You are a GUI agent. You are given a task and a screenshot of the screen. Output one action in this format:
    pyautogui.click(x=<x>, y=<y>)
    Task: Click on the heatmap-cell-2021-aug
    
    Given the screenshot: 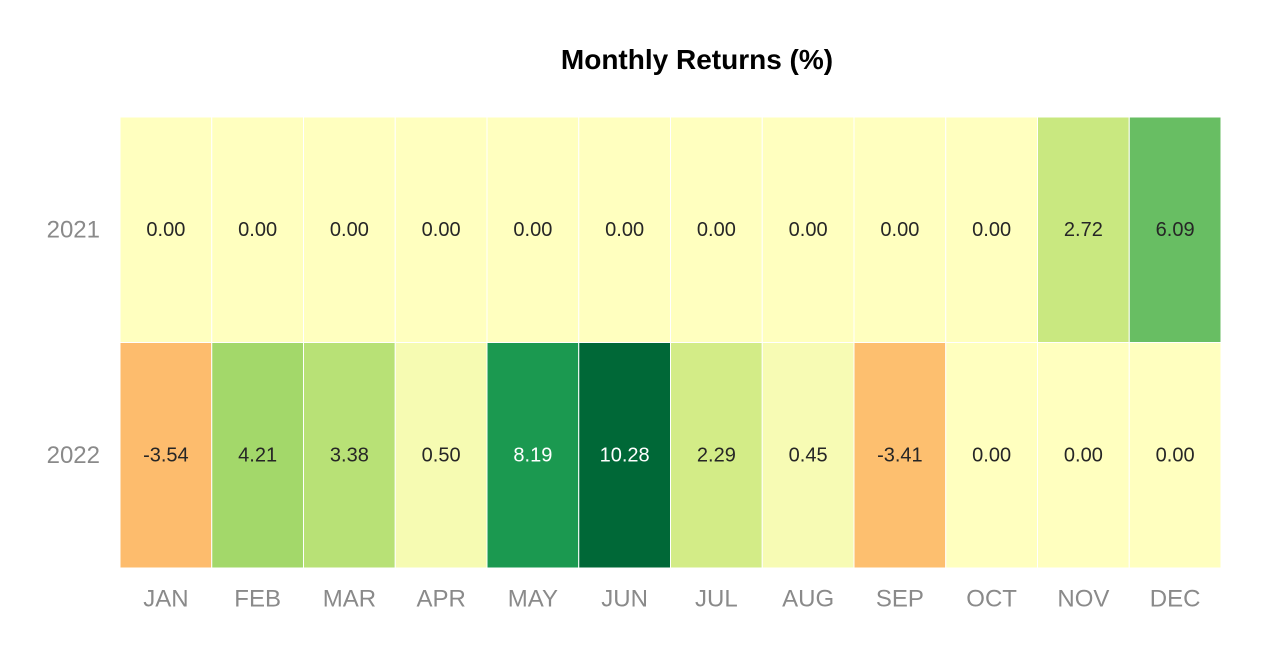 What is the action you would take?
    pyautogui.click(x=808, y=229)
    